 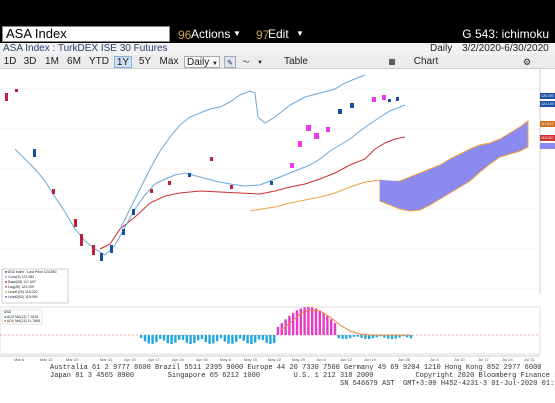 What do you see at coordinates (344, 322) in the screenshot?
I see `adx-orange-line` at bounding box center [344, 322].